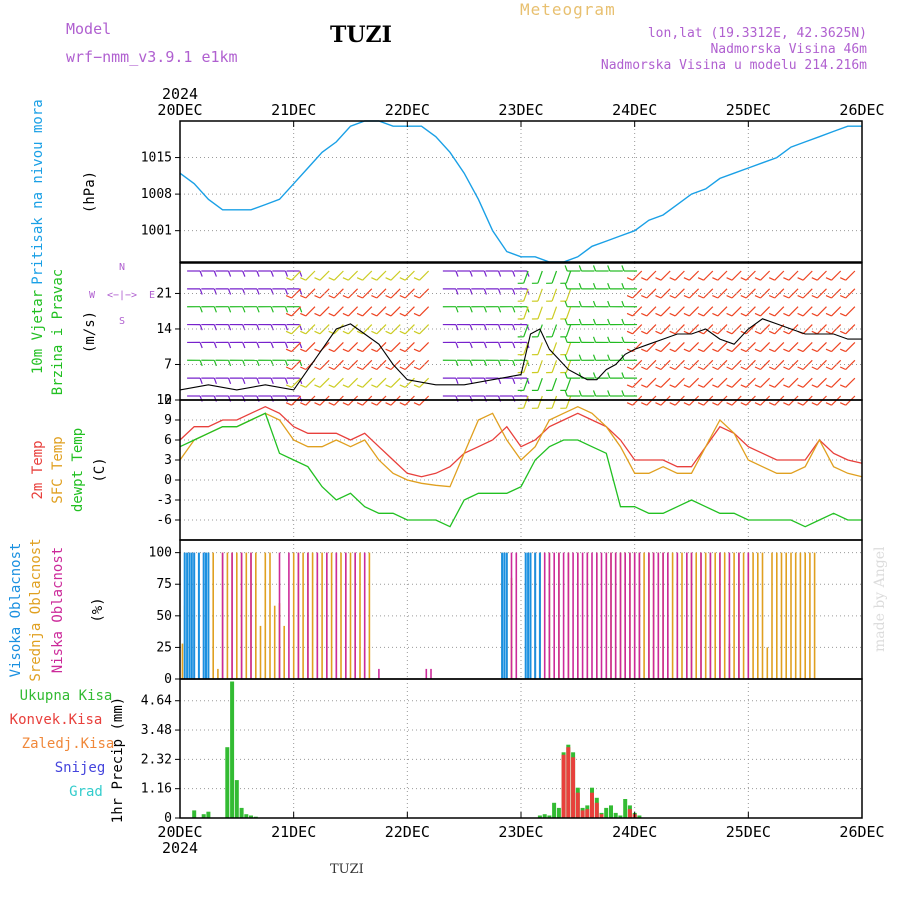 The height and width of the screenshot is (900, 900). Describe the element at coordinates (757, 33) in the screenshot. I see `coords-text: lon,lat (19.3312E, 42.3625N)` at that location.